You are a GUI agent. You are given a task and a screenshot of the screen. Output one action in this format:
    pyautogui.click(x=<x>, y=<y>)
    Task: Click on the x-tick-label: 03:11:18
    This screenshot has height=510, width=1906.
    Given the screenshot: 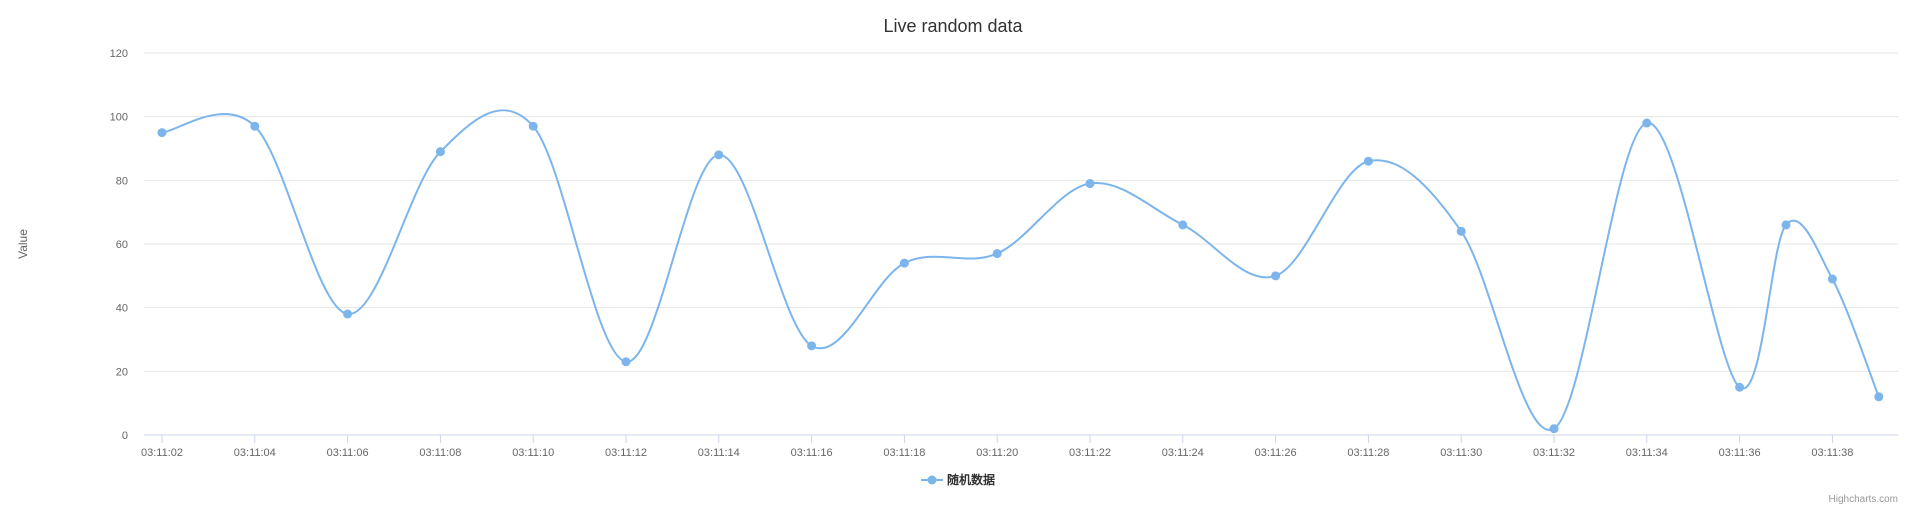 What is the action you would take?
    pyautogui.click(x=904, y=453)
    